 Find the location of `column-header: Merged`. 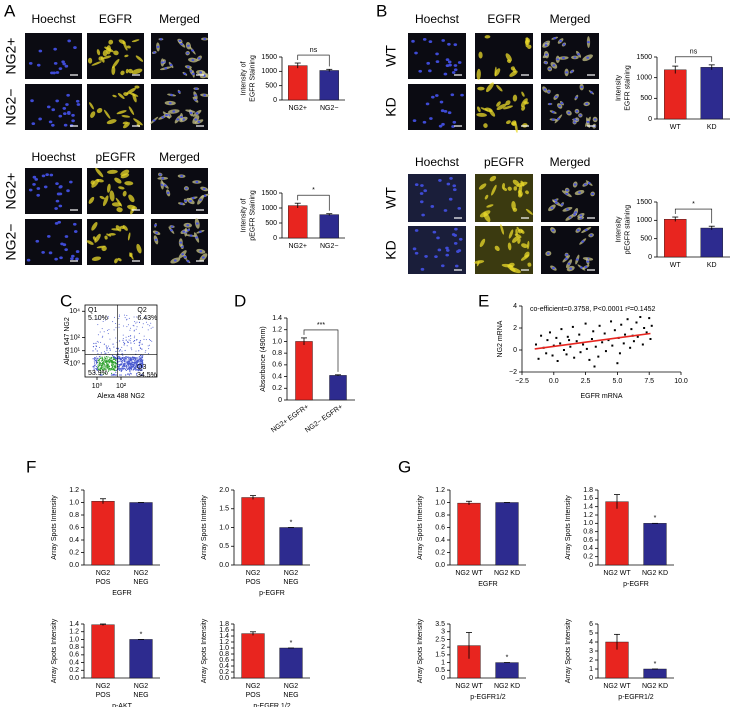

column-header: Merged is located at coordinates (570, 162).